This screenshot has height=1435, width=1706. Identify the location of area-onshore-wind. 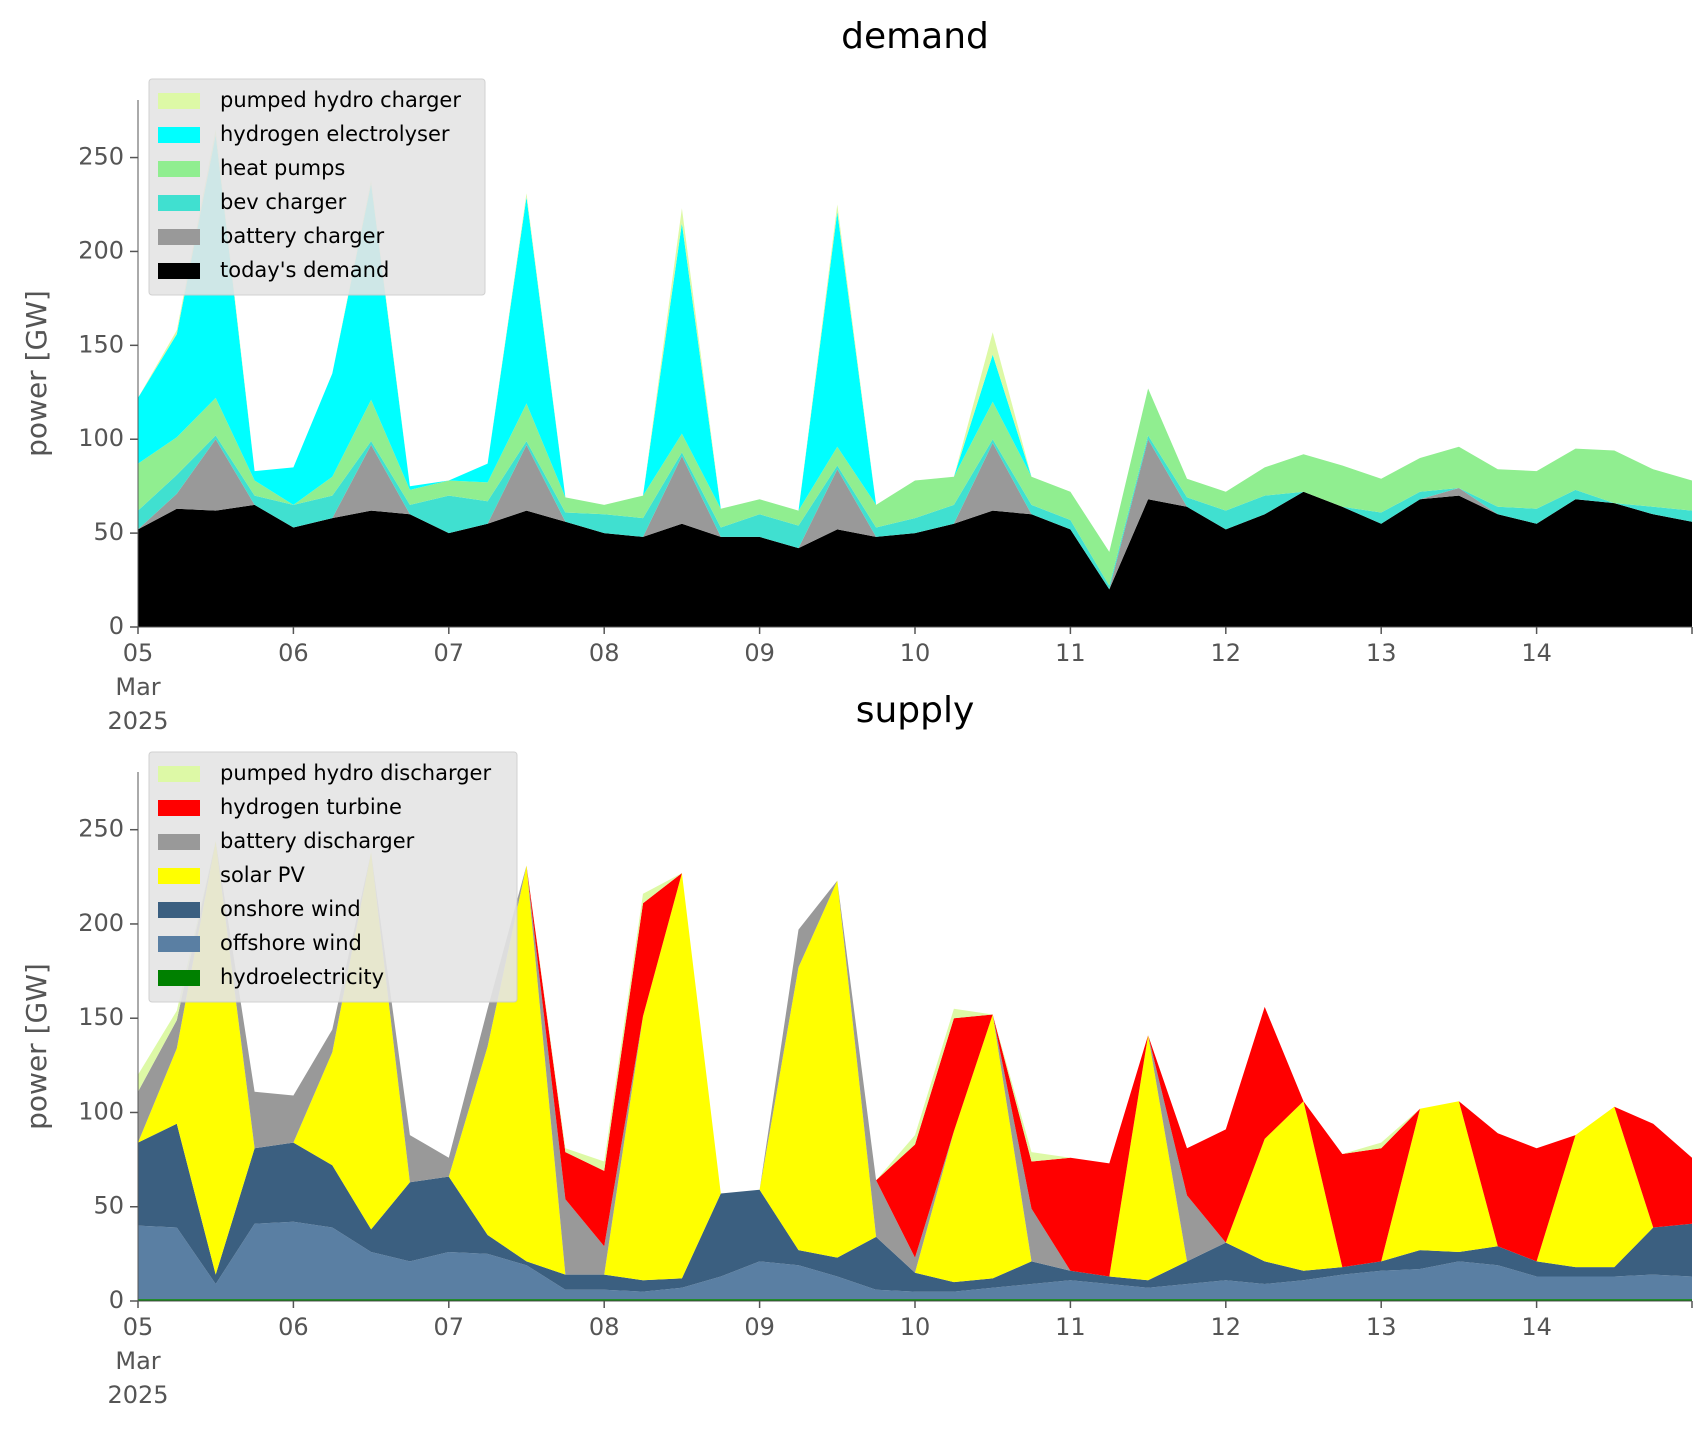
(915, 1207).